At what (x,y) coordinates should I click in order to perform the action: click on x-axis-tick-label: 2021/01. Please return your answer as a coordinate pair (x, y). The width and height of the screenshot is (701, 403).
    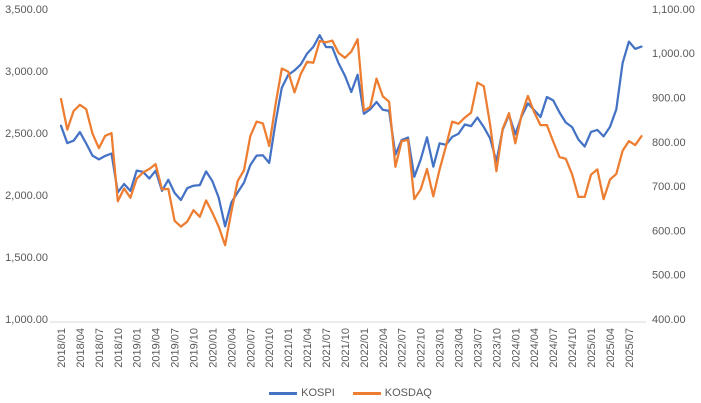
    Looking at the image, I should click on (289, 348).